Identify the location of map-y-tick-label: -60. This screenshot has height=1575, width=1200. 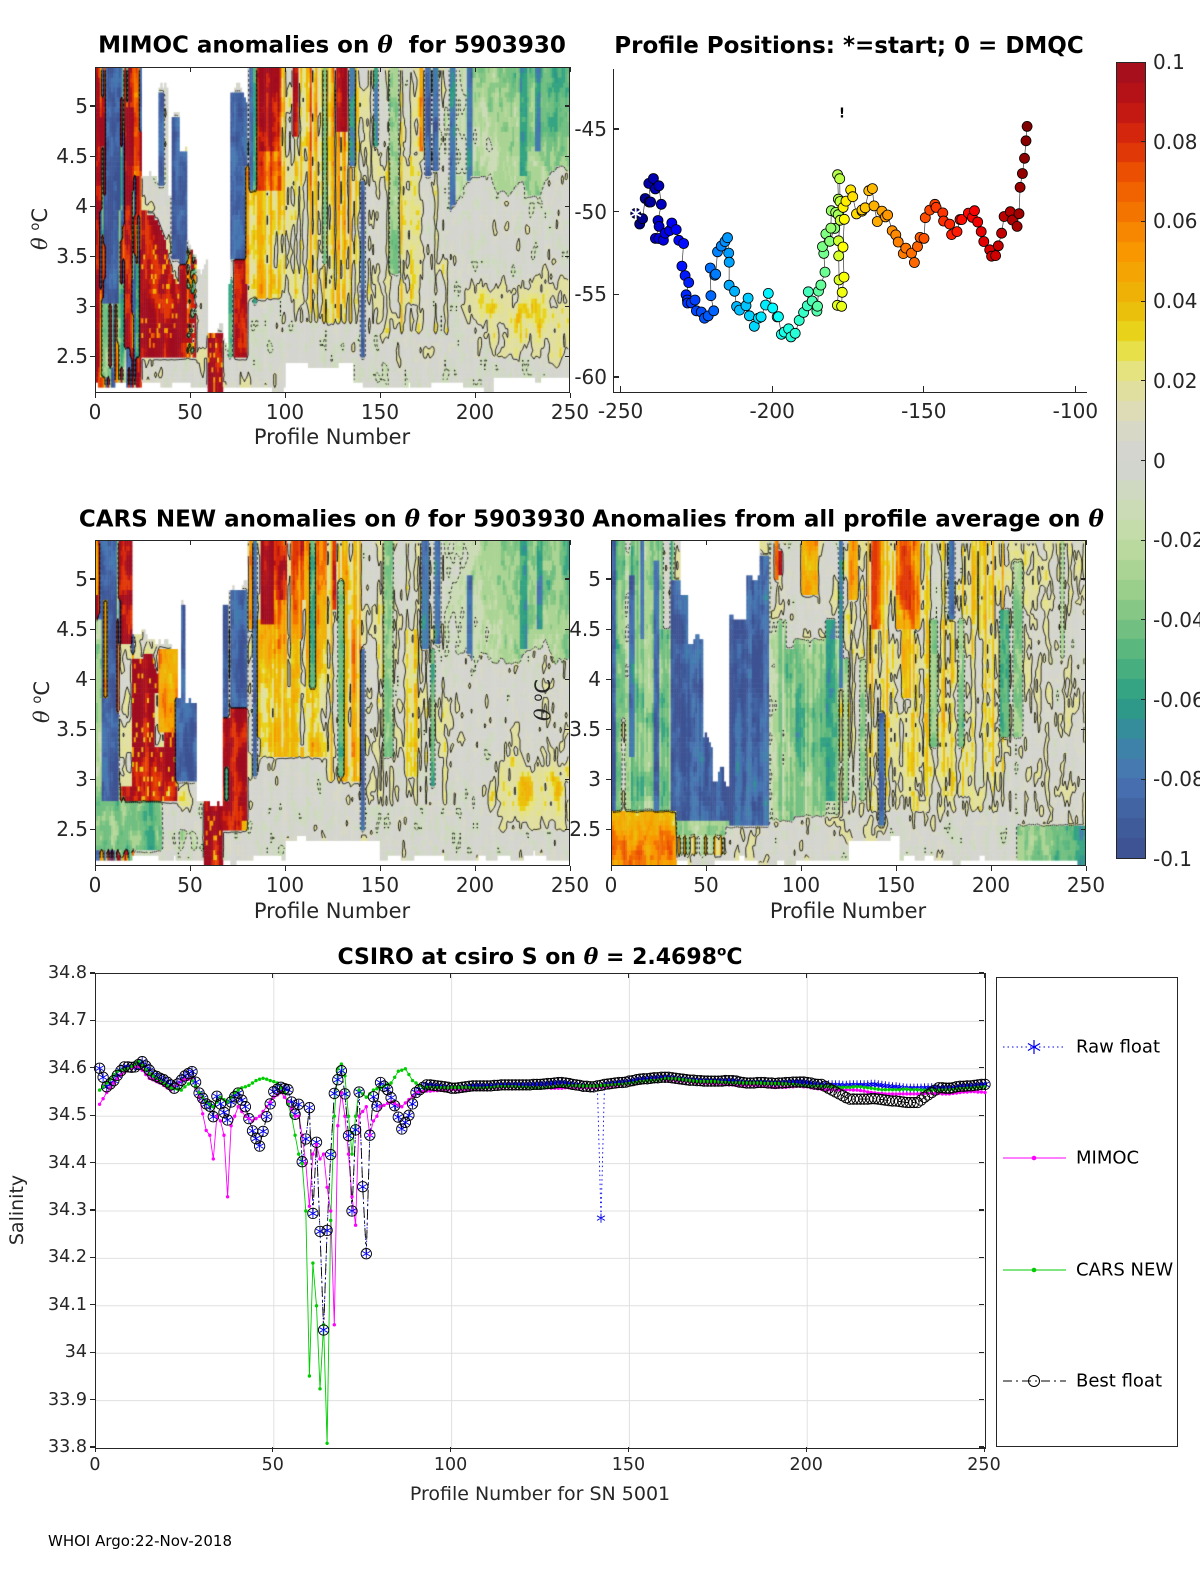
(590, 377).